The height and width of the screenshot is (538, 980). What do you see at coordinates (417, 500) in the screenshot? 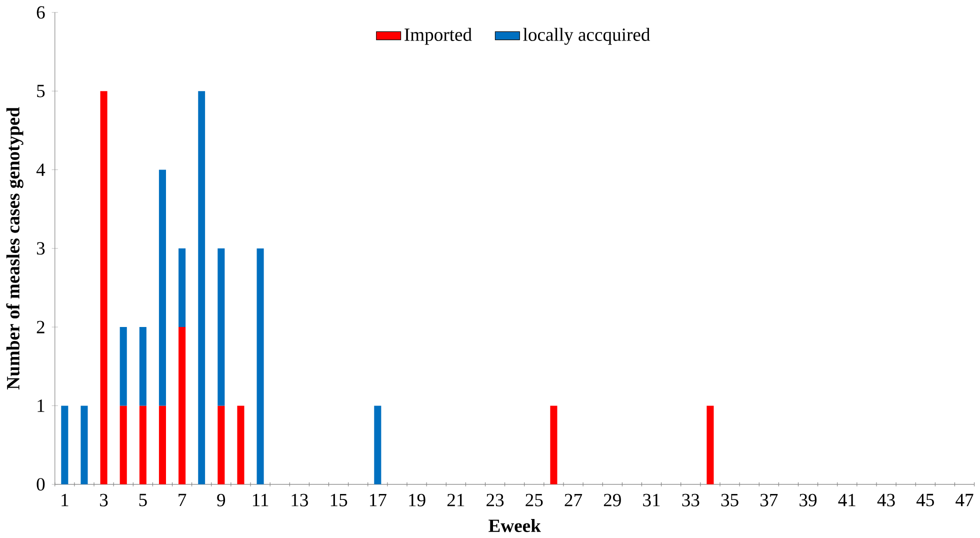
I see `x-tick-label: 19` at bounding box center [417, 500].